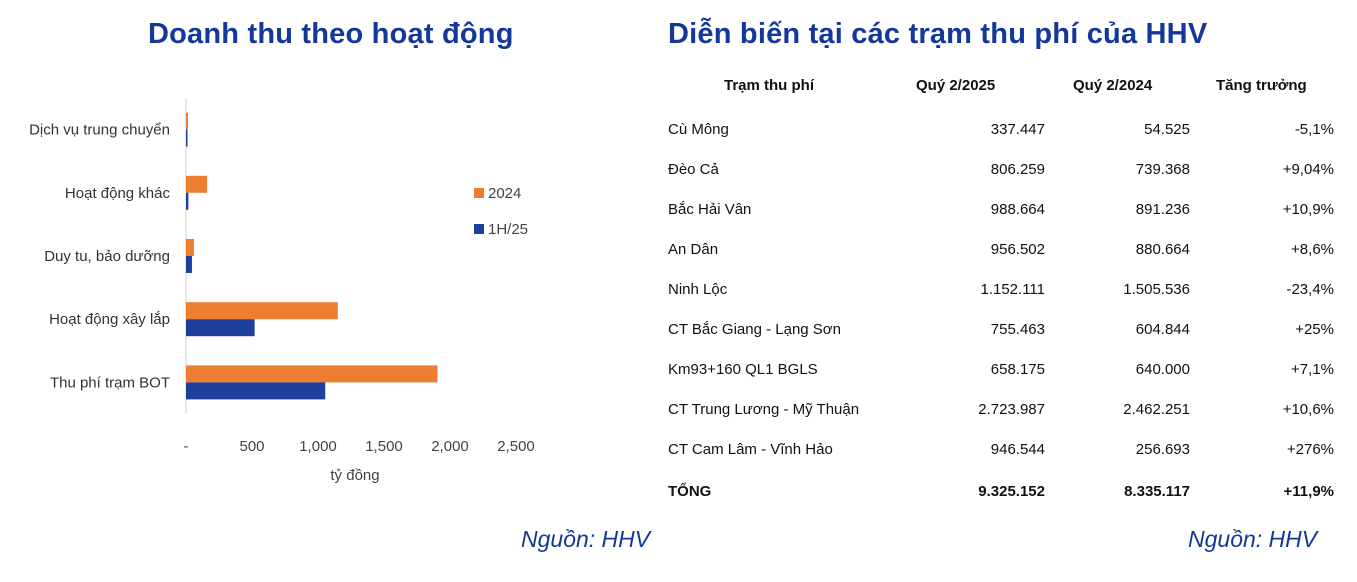  Describe the element at coordinates (1310, 289) in the screenshot. I see `growth-value: -23,4%` at that location.